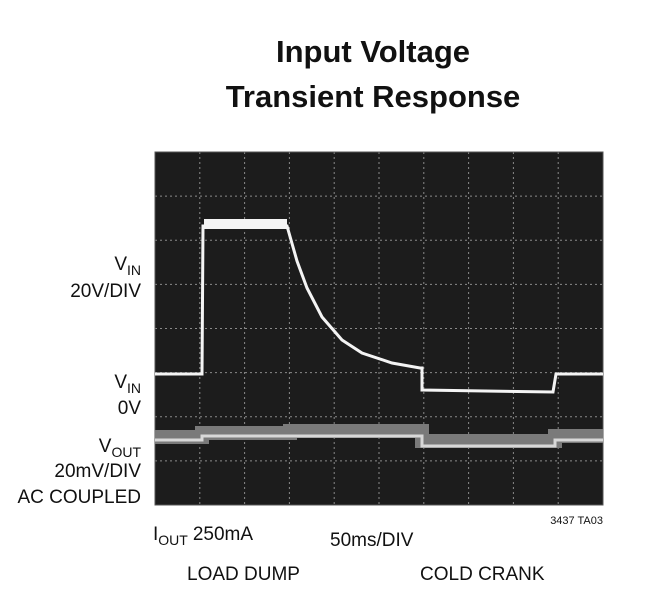  I want to click on vout-coupling: AC COUPLED, so click(79, 497).